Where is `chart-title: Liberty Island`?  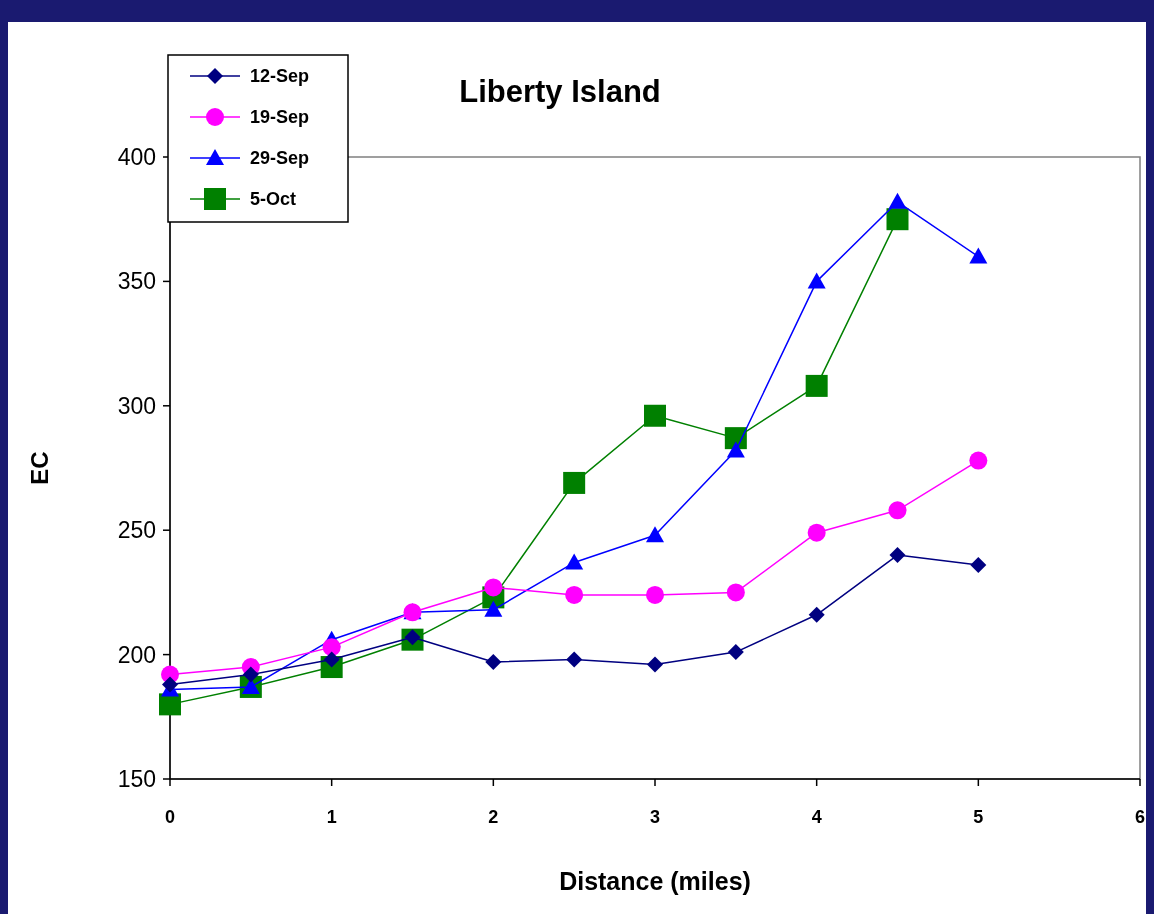 chart-title: Liberty Island is located at coordinates (560, 91).